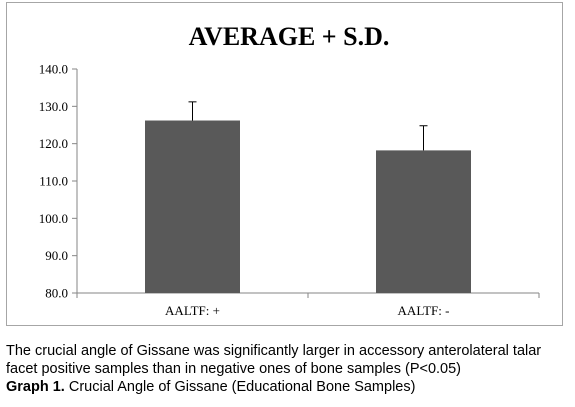 The width and height of the screenshot is (575, 407). I want to click on y-tick-label: 80.0, so click(56, 293).